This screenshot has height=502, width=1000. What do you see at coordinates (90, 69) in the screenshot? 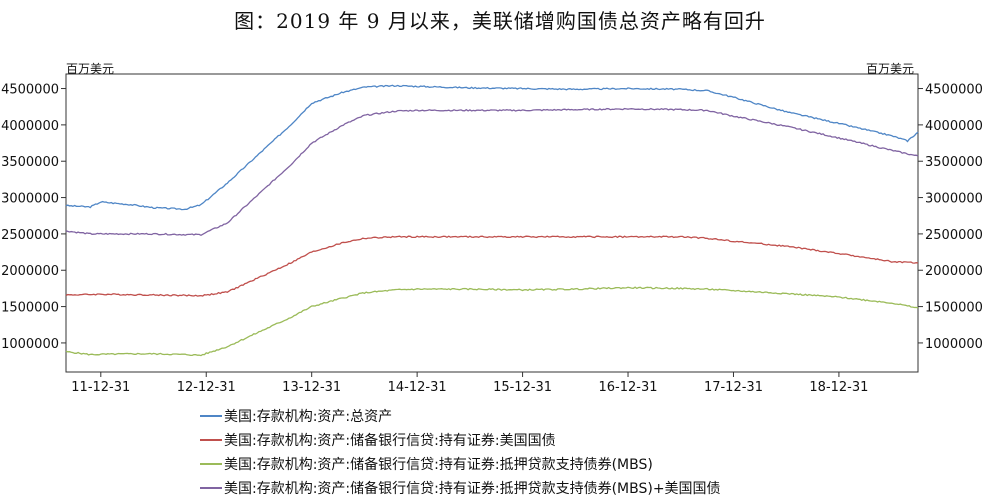
I see `left-axis-unit: 百万美元` at bounding box center [90, 69].